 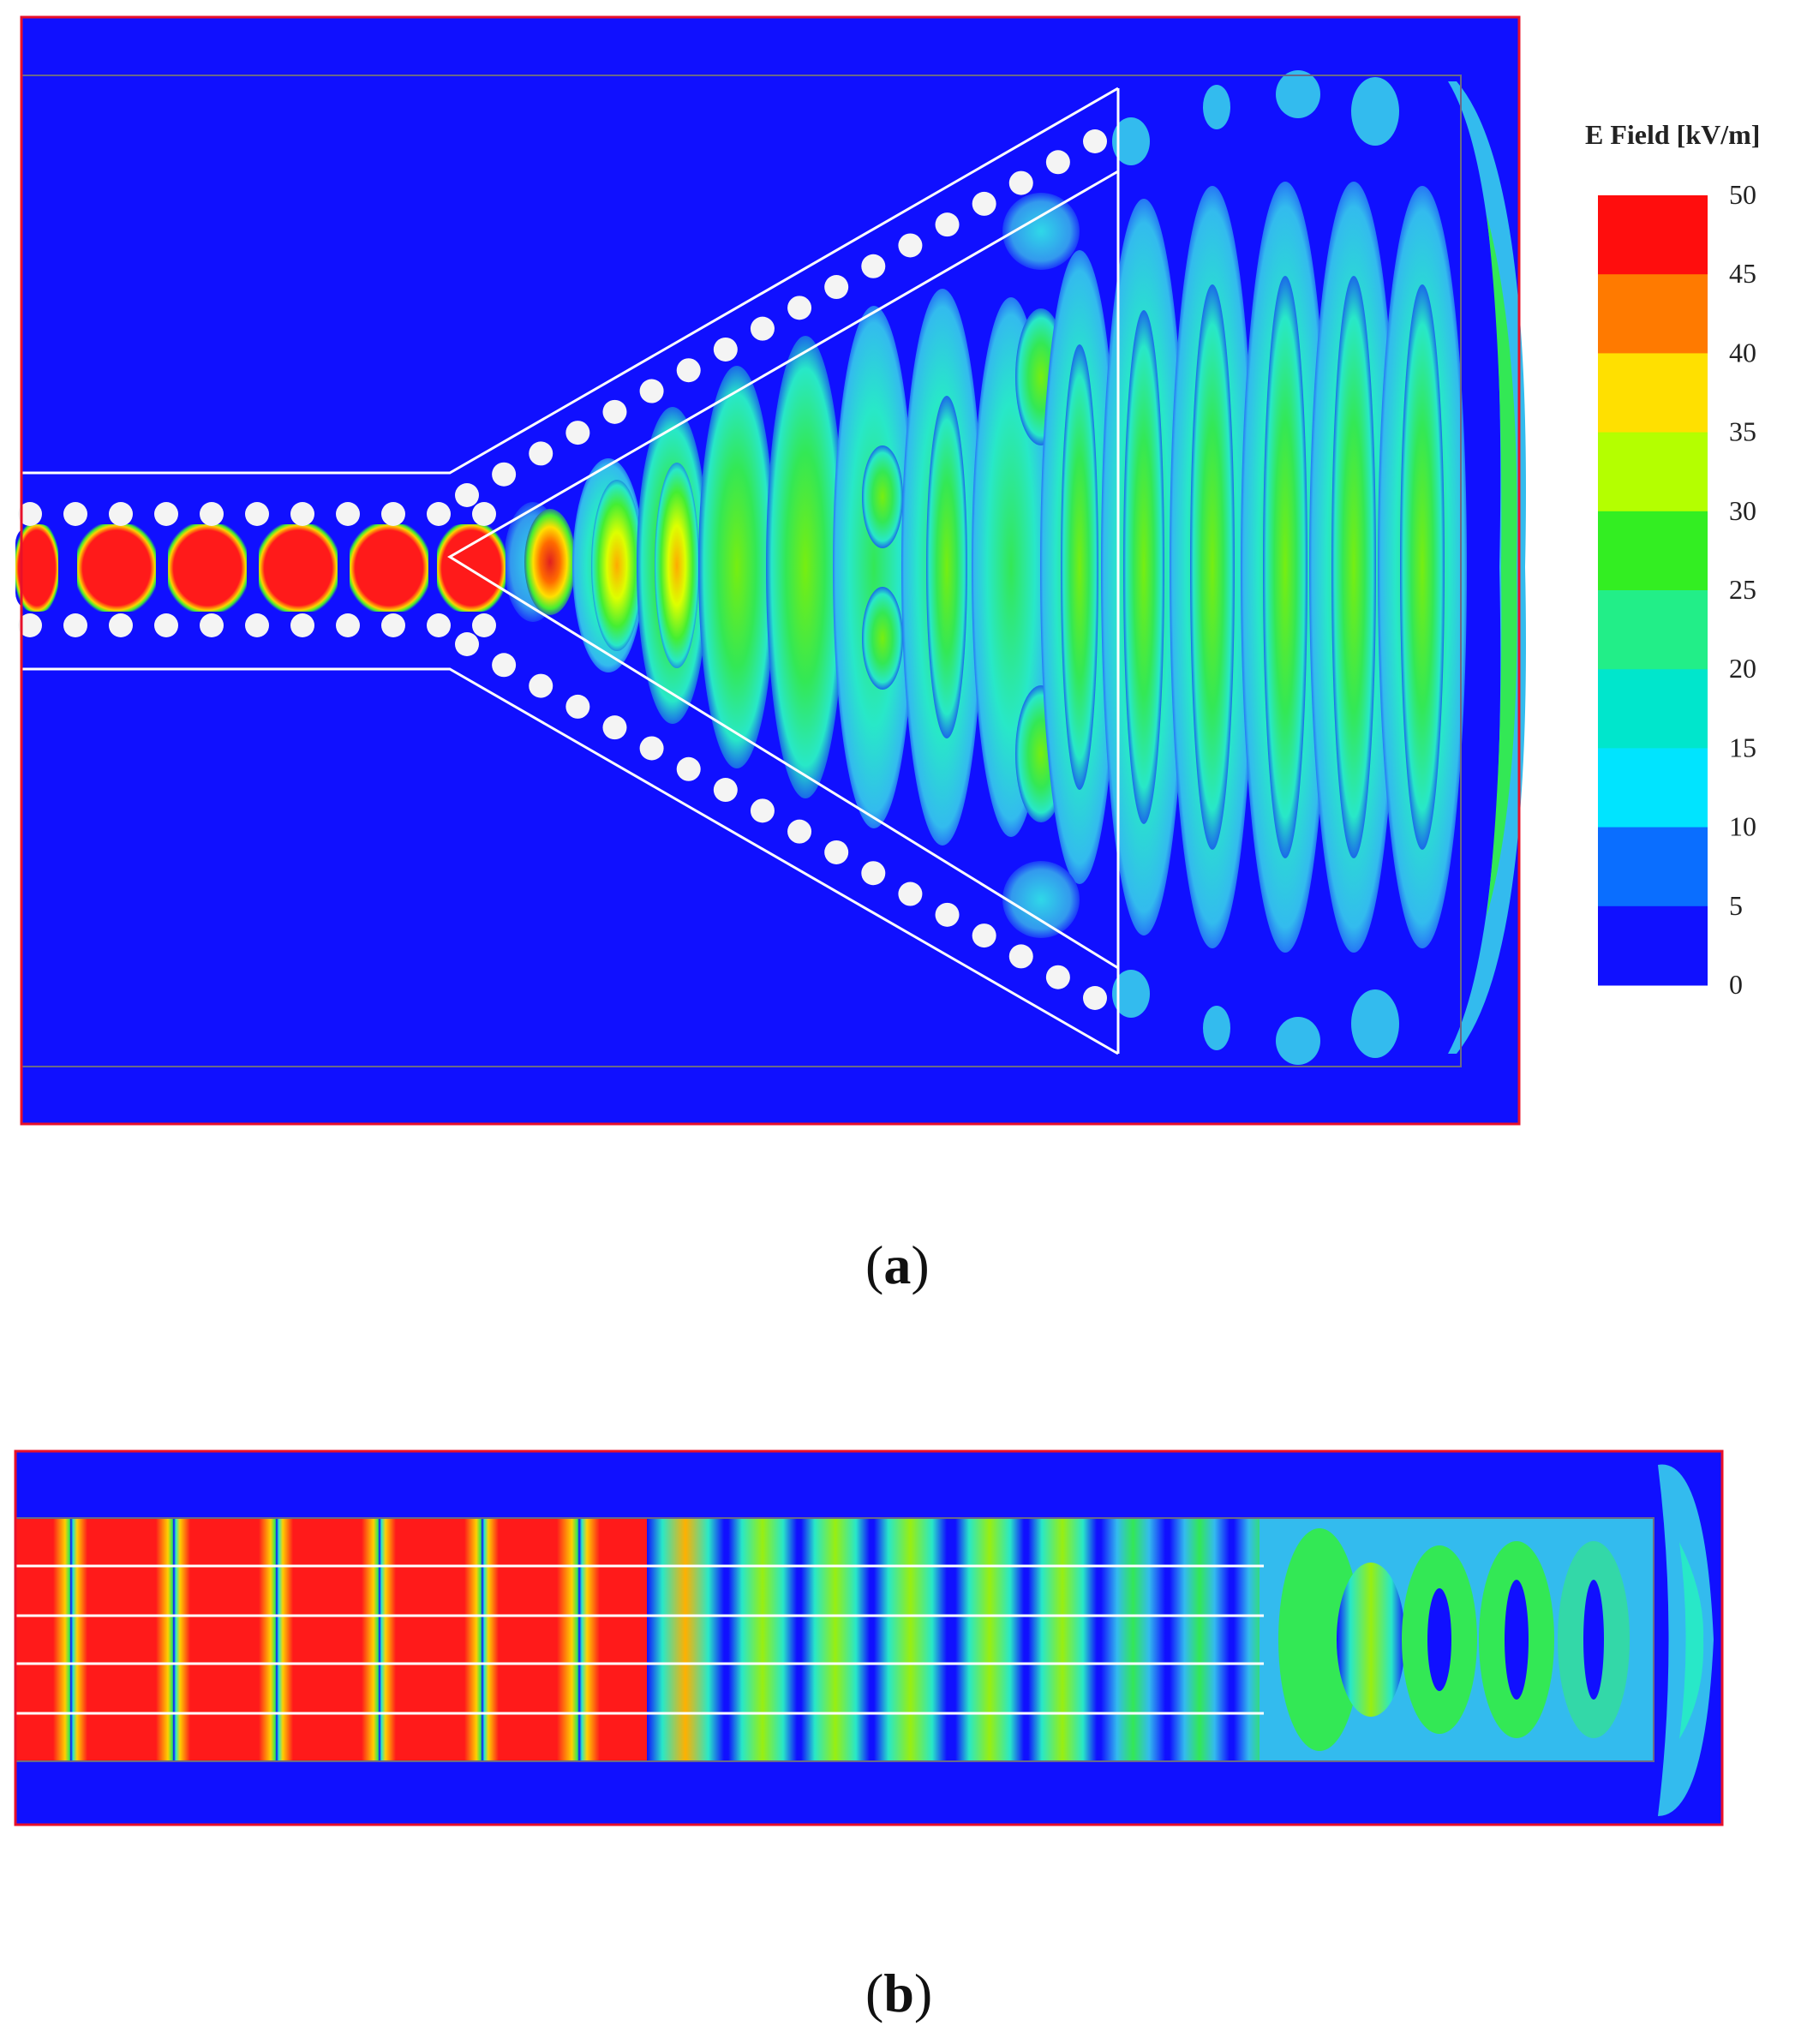 I want to click on caption-b-open: (, so click(x=875, y=1993).